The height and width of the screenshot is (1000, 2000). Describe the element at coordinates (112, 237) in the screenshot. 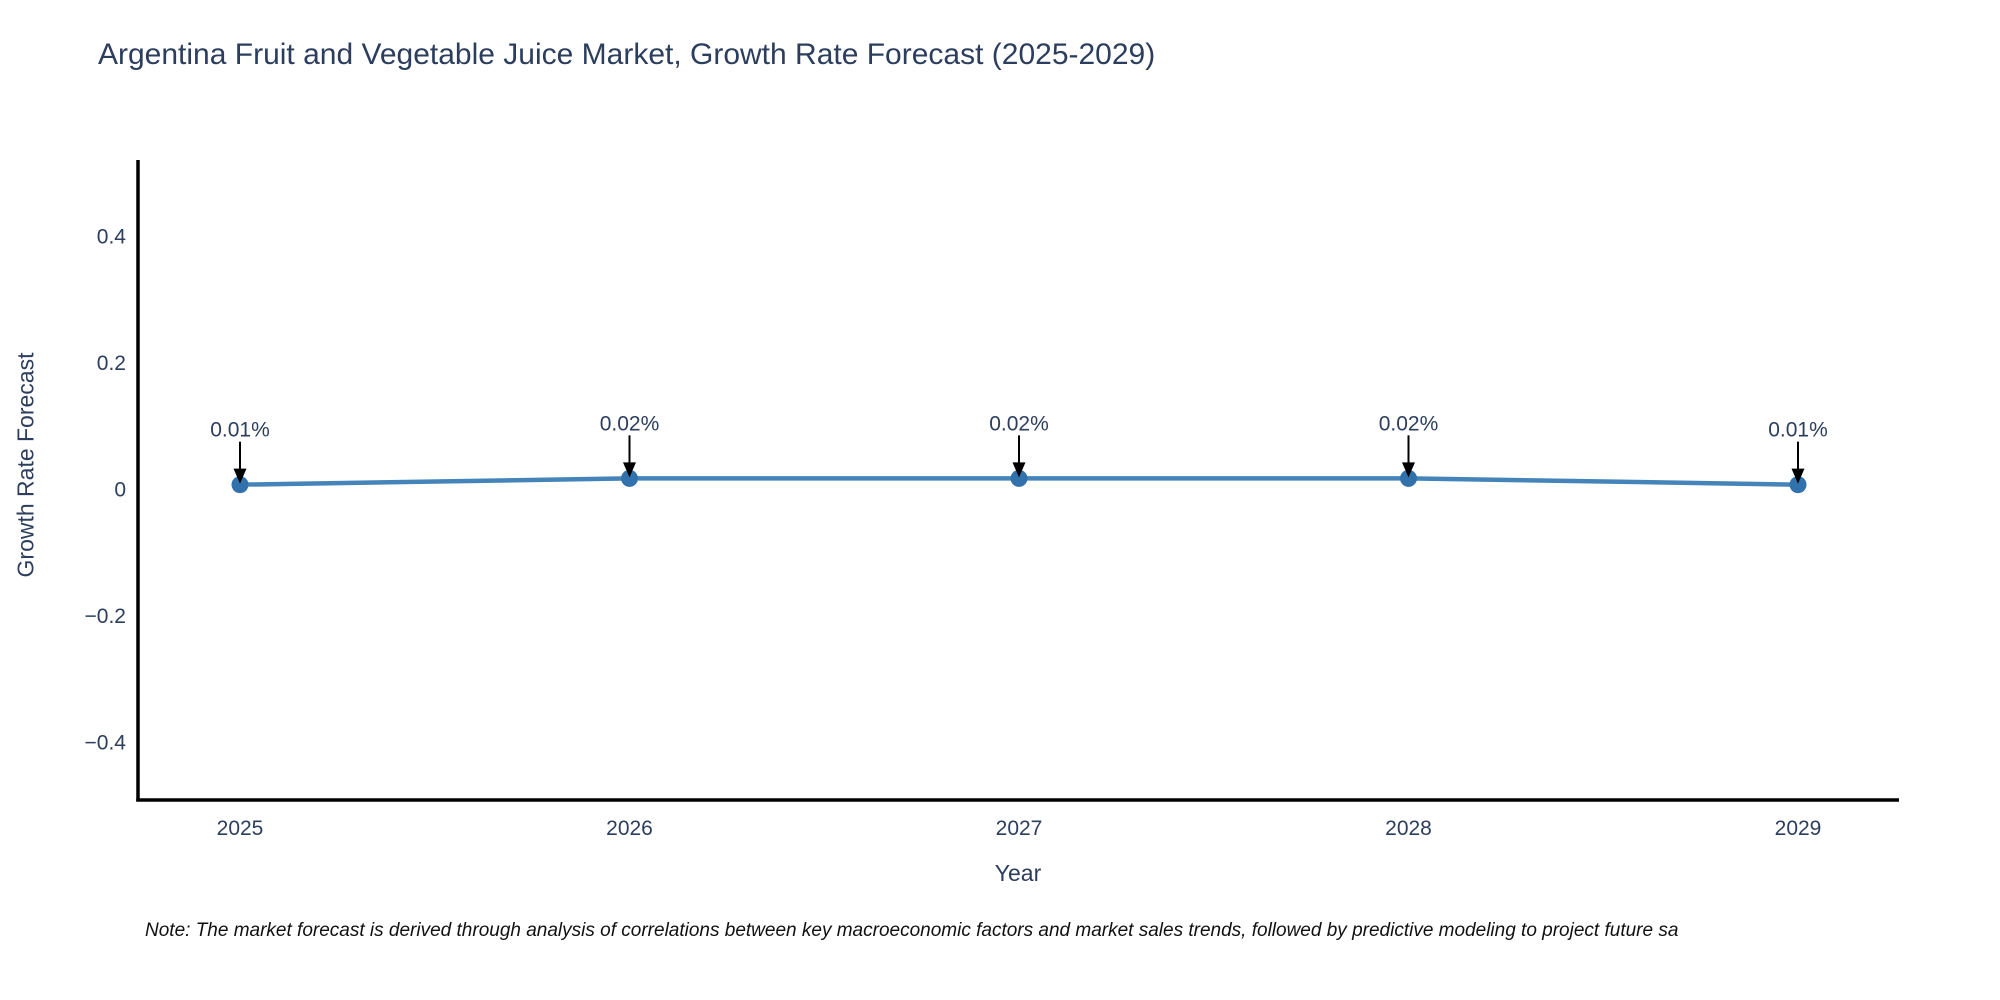

I see `y-tick-label: 0.4` at that location.